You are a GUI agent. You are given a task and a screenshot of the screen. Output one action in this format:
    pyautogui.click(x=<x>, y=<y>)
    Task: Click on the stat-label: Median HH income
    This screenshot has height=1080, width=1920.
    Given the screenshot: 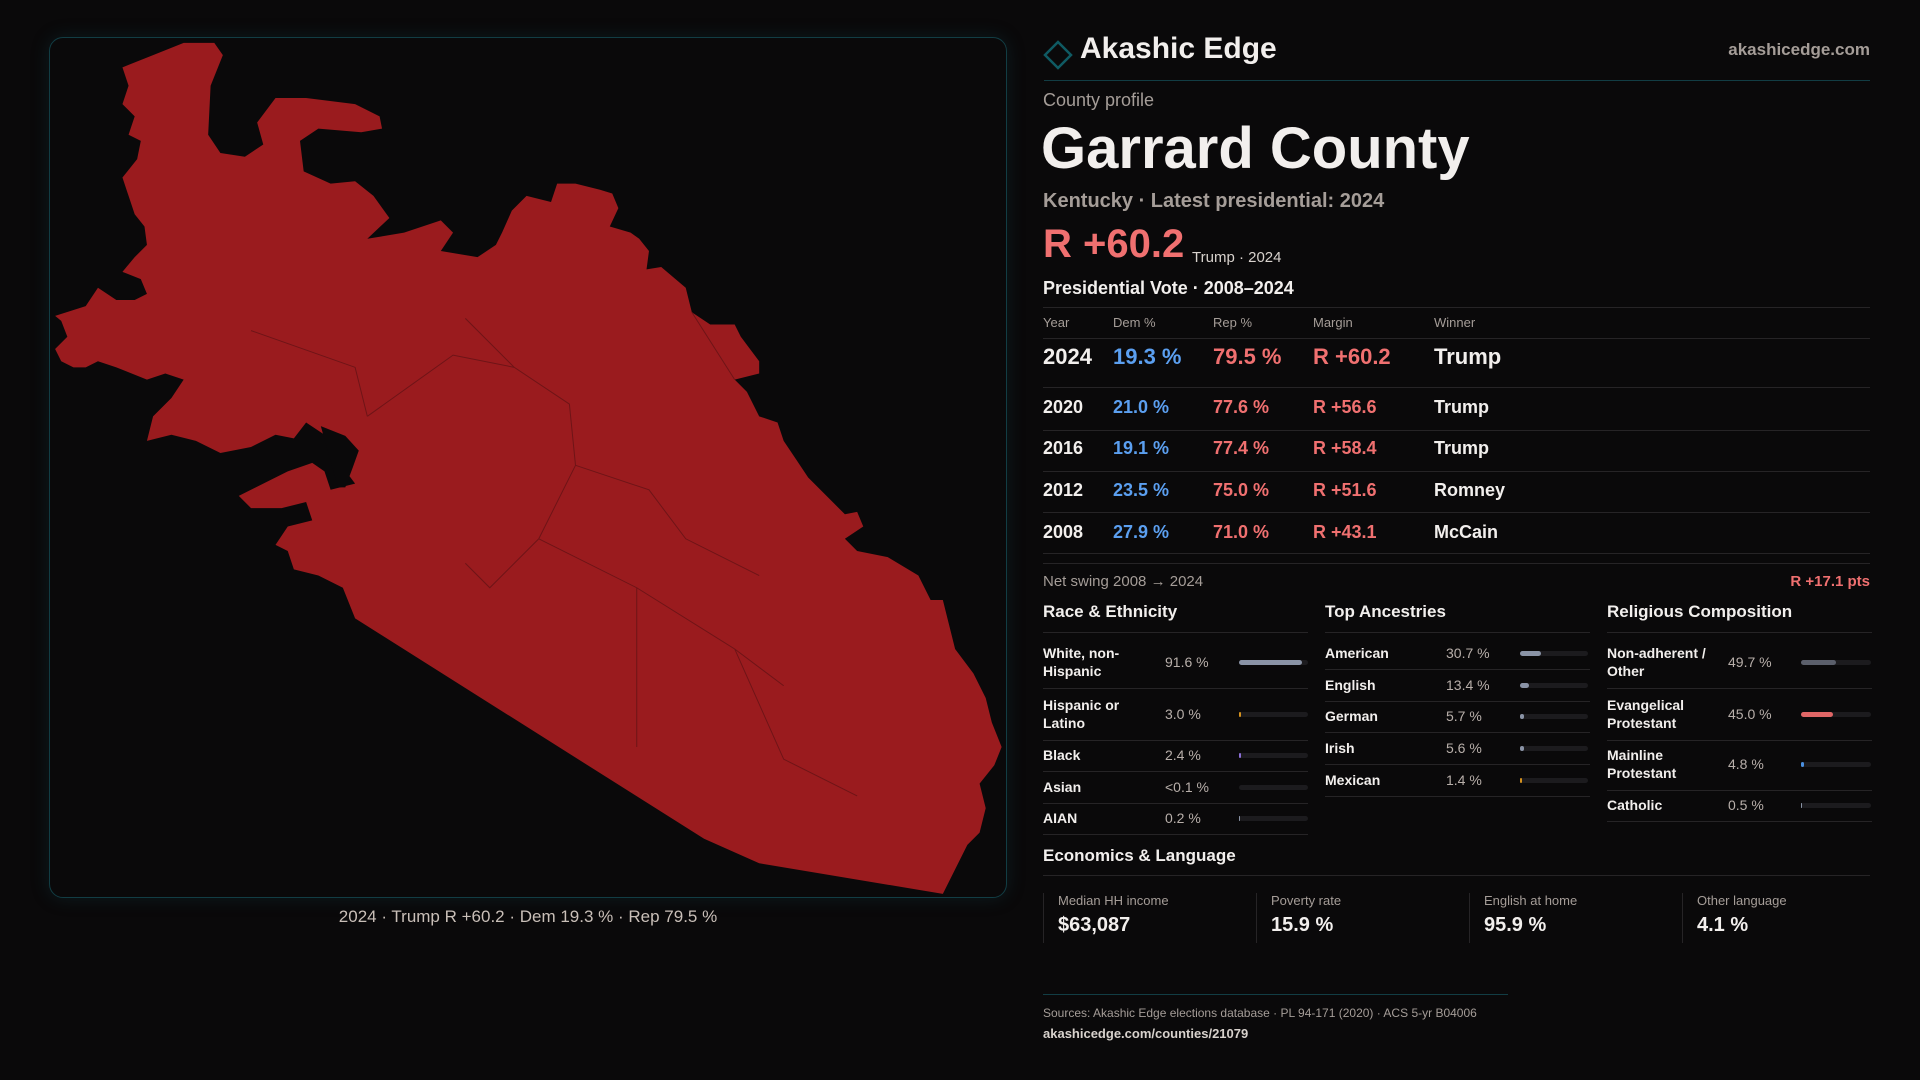 What is the action you would take?
    pyautogui.click(x=1113, y=900)
    